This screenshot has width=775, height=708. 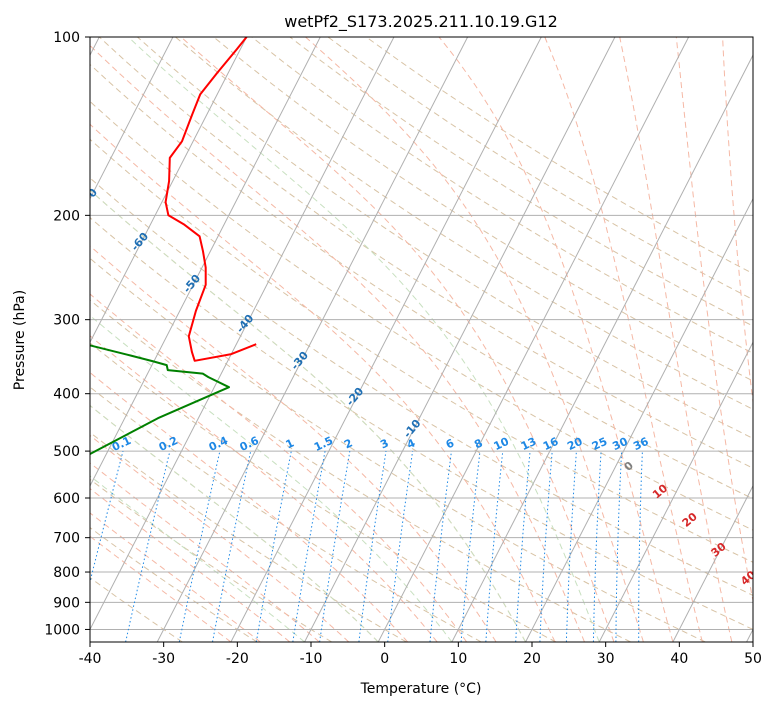 I want to click on mixing-ratio-label: 36, so click(x=641, y=444).